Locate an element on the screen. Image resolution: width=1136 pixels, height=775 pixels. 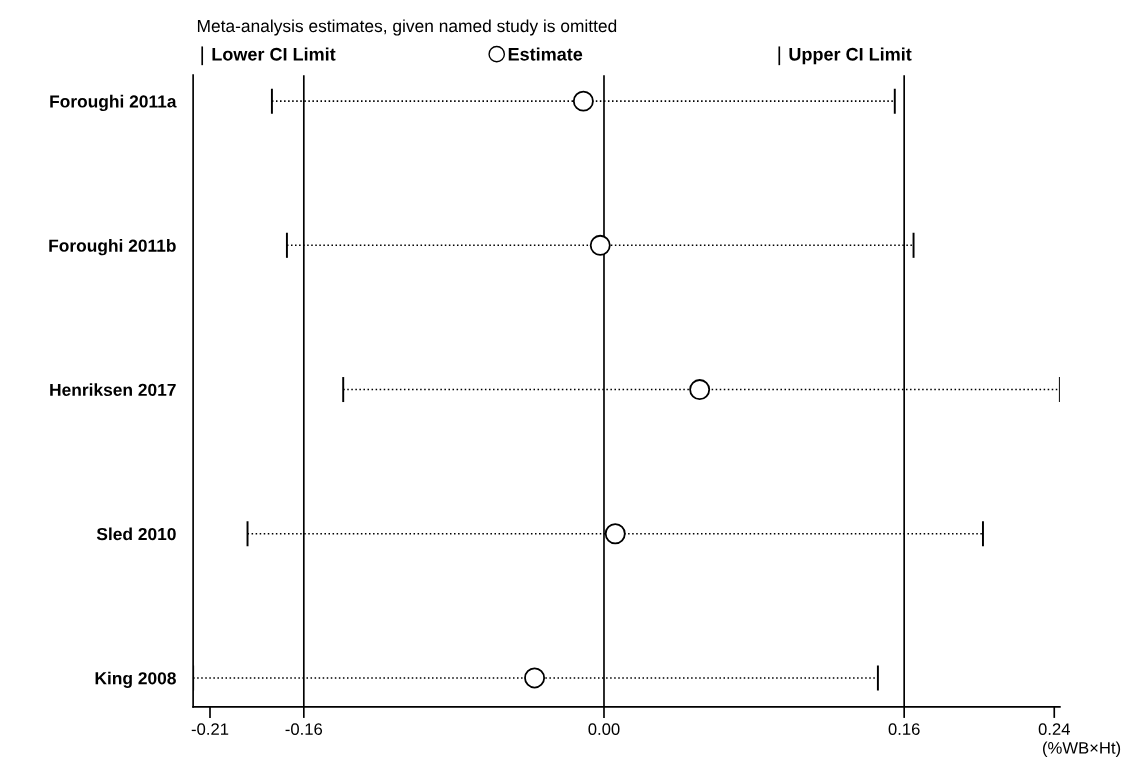
text: Lower CI Limit is located at coordinates (274, 54).